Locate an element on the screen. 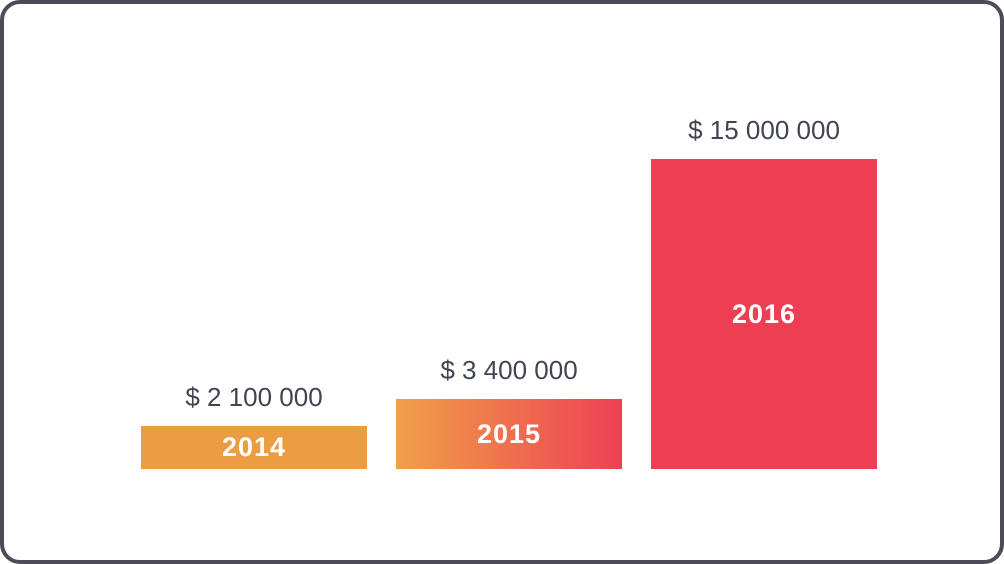  bar-group-2014: $ 2 100 000 2014 is located at coordinates (254, 425).